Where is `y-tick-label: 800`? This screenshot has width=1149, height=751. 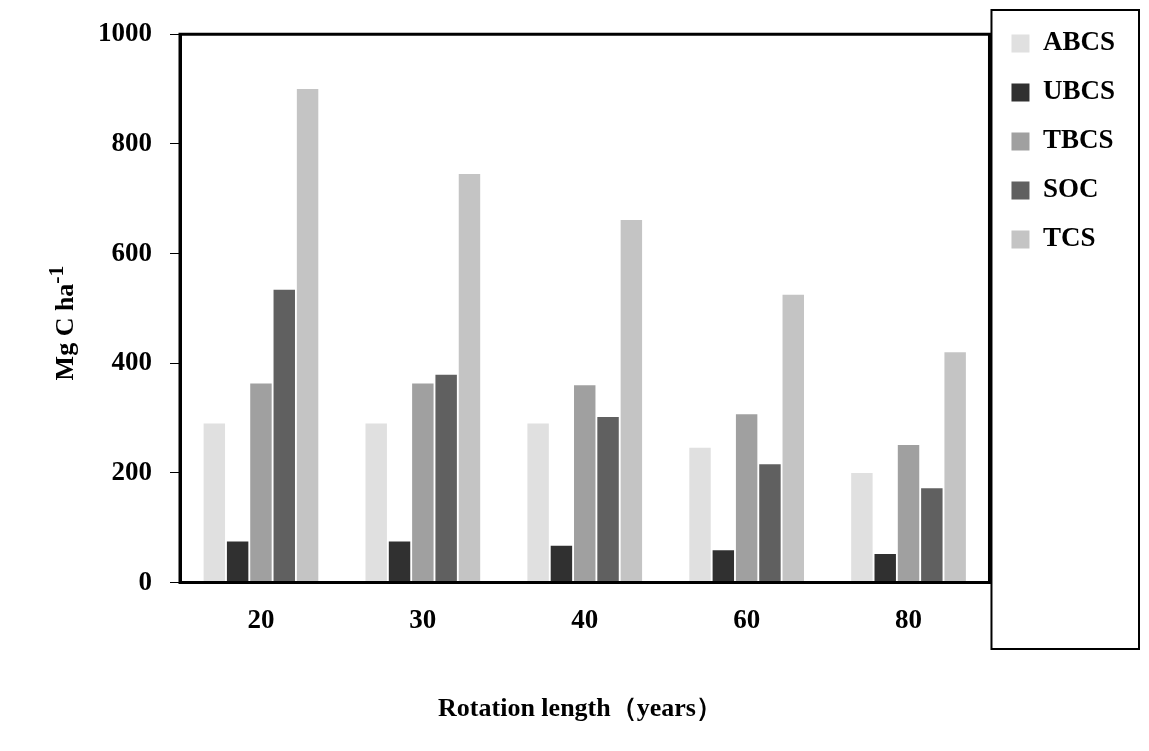 y-tick-label: 800 is located at coordinates (131, 141).